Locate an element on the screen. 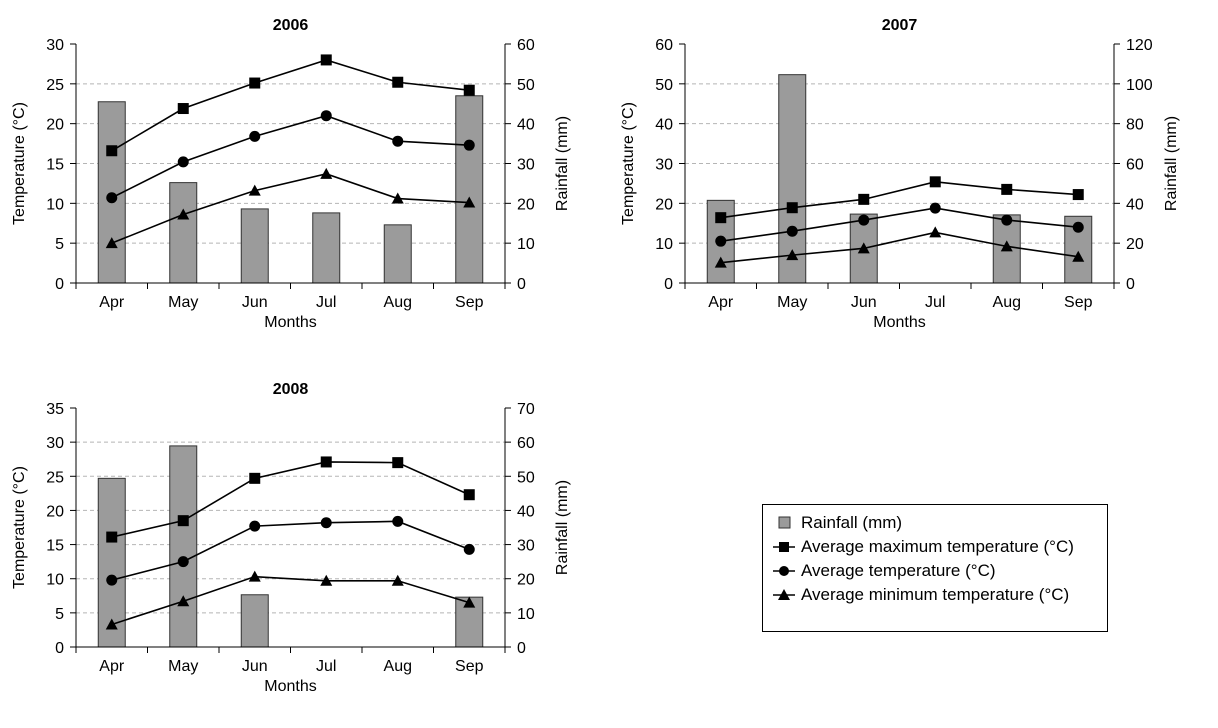 Image resolution: width=1218 pixels, height=728 pixels. left-tick-label: 50 is located at coordinates (664, 85).